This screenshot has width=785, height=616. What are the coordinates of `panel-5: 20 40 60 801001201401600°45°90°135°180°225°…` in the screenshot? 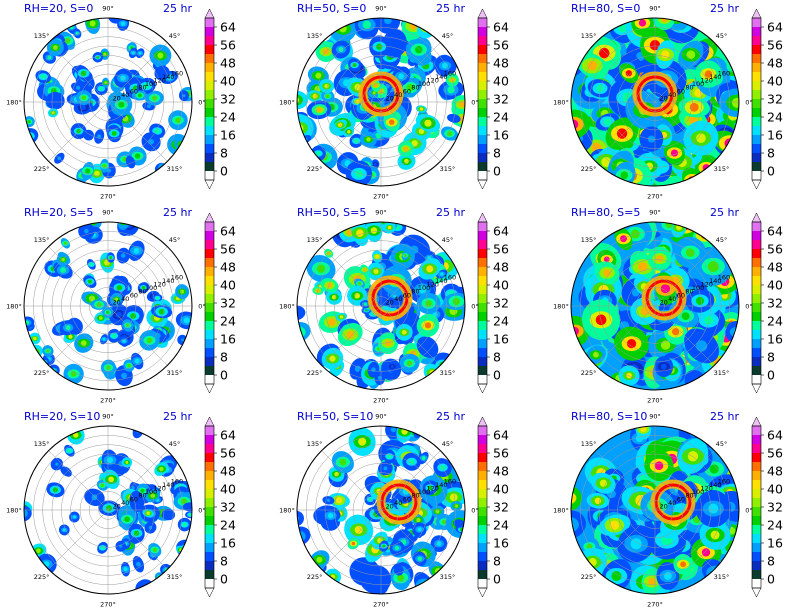 It's located at (394, 305).